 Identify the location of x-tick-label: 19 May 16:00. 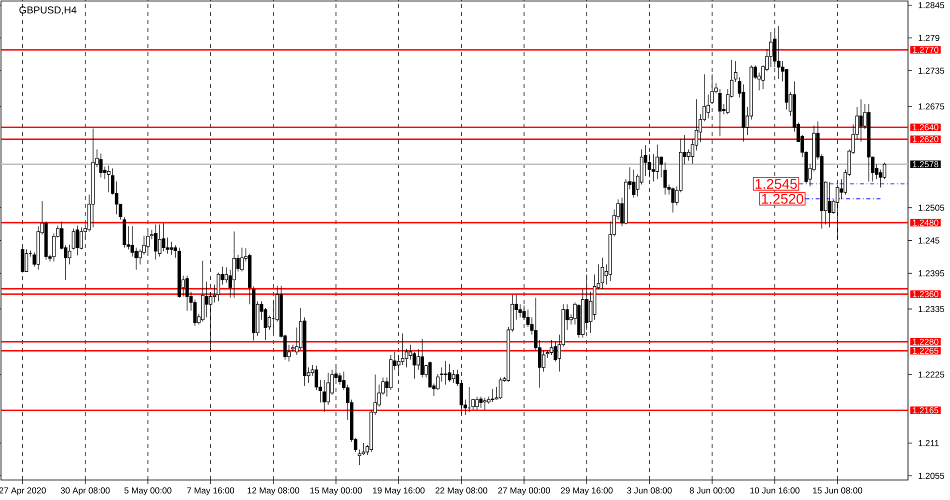
(399, 491).